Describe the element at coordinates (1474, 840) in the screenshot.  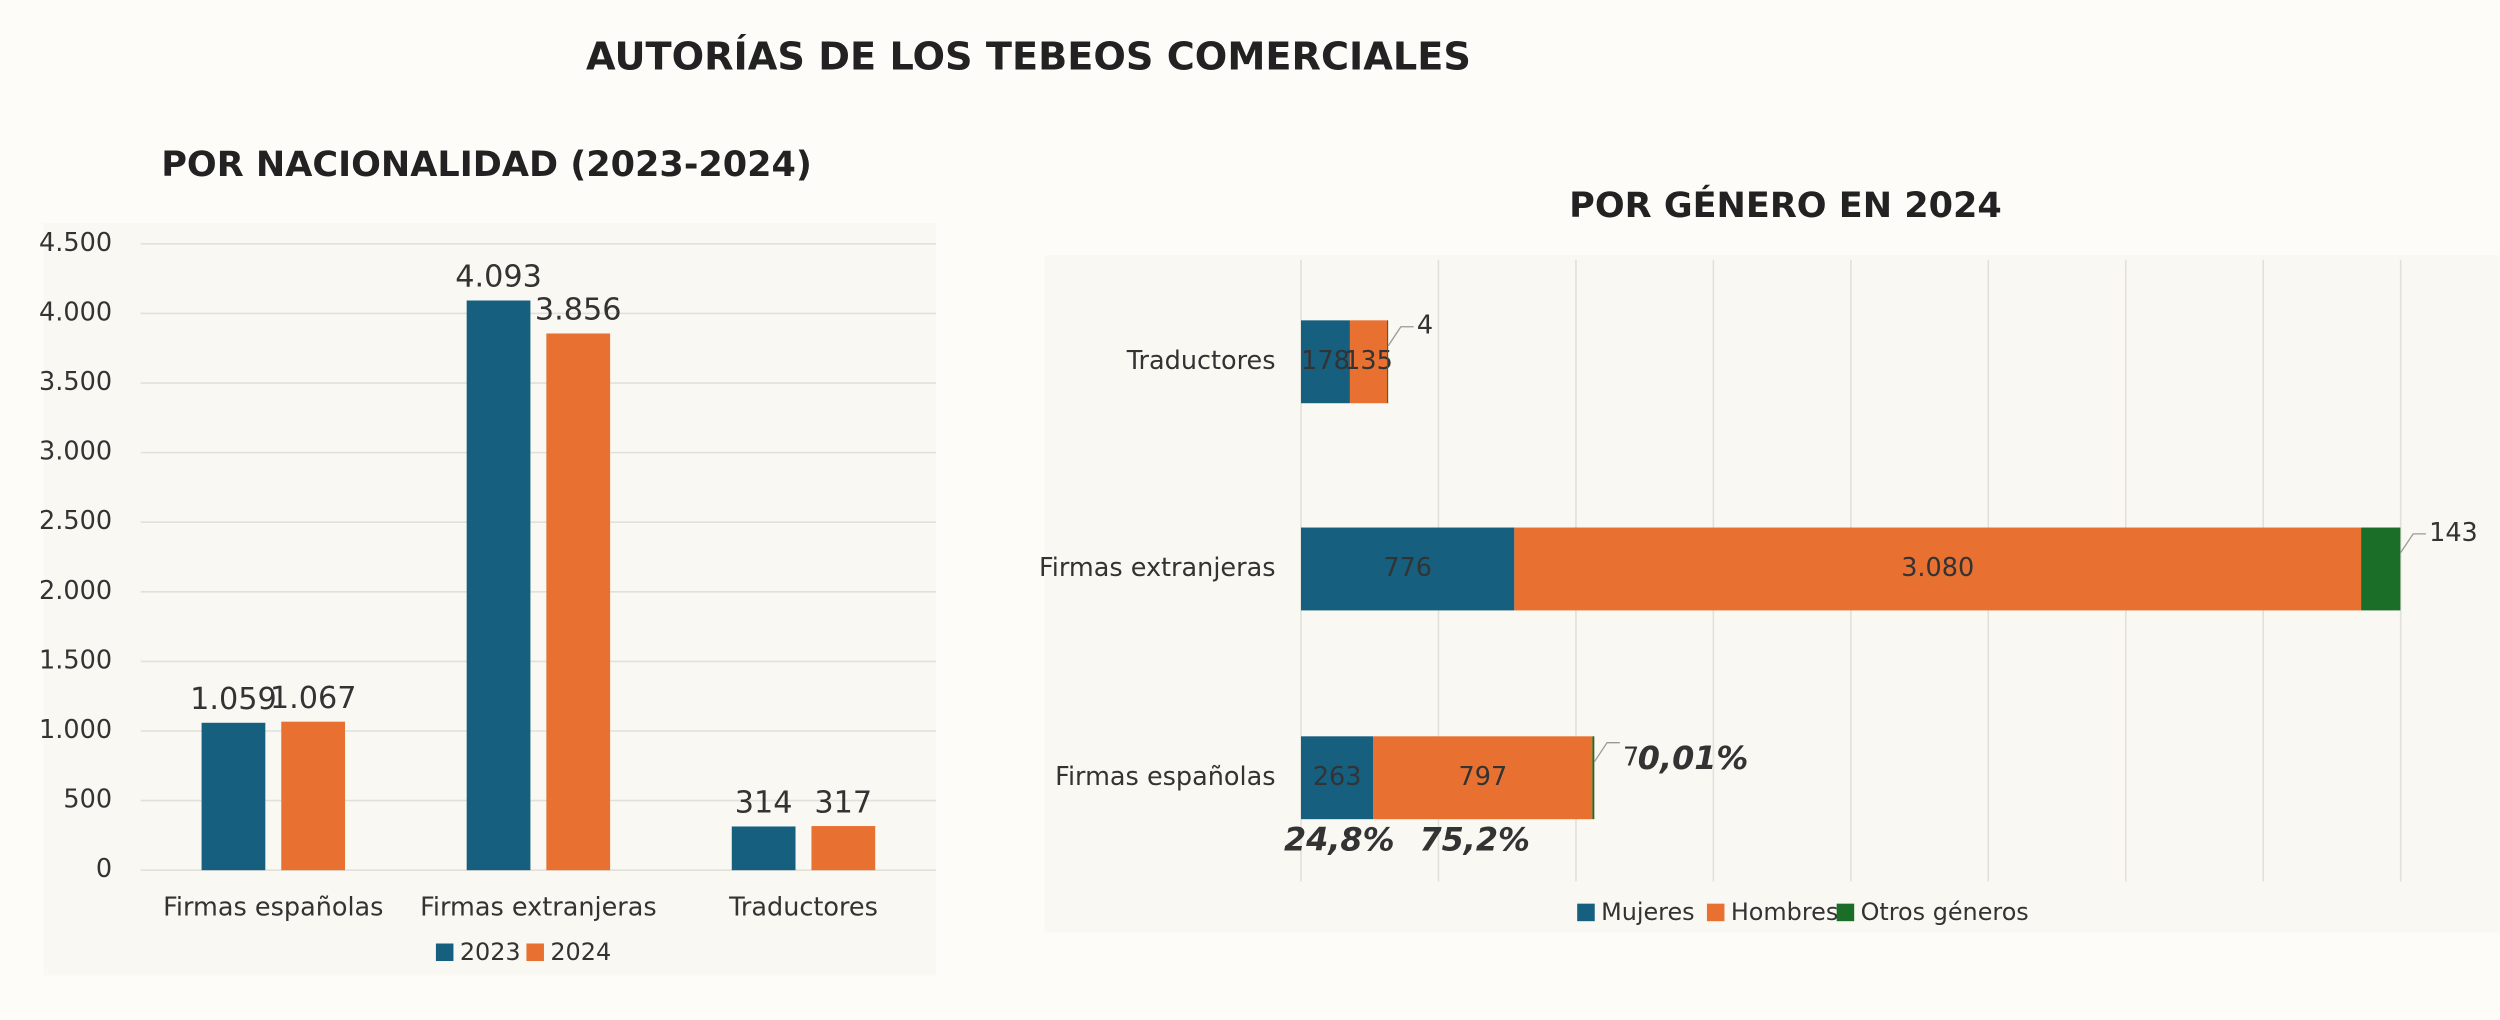
I see `annotation: 75,2%` at that location.